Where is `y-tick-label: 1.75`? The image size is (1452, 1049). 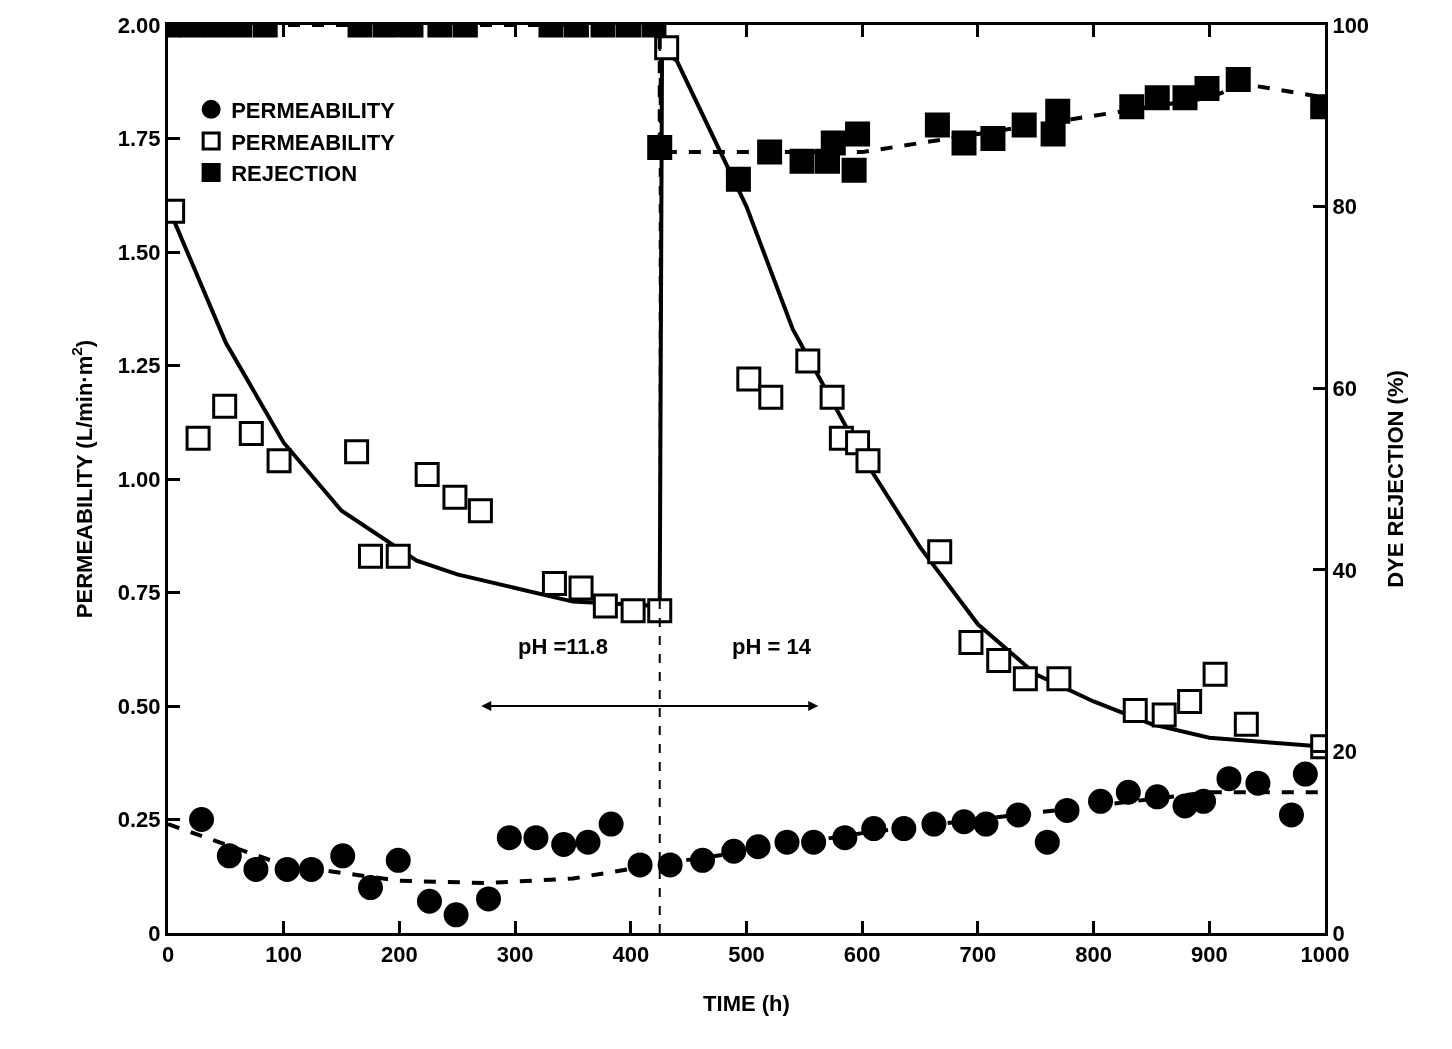
y-tick-label: 1.75 is located at coordinates (139, 139).